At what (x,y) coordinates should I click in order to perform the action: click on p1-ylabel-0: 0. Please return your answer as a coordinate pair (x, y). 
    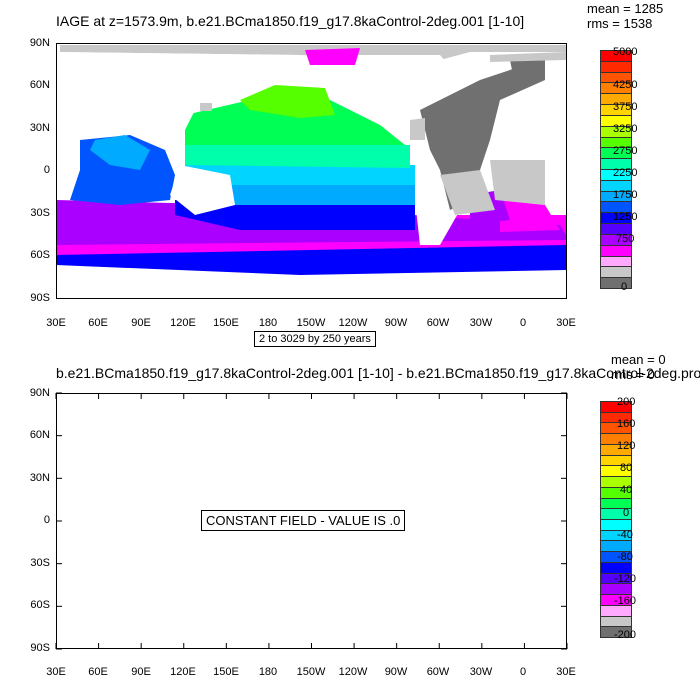
    Looking at the image, I should click on (46, 170).